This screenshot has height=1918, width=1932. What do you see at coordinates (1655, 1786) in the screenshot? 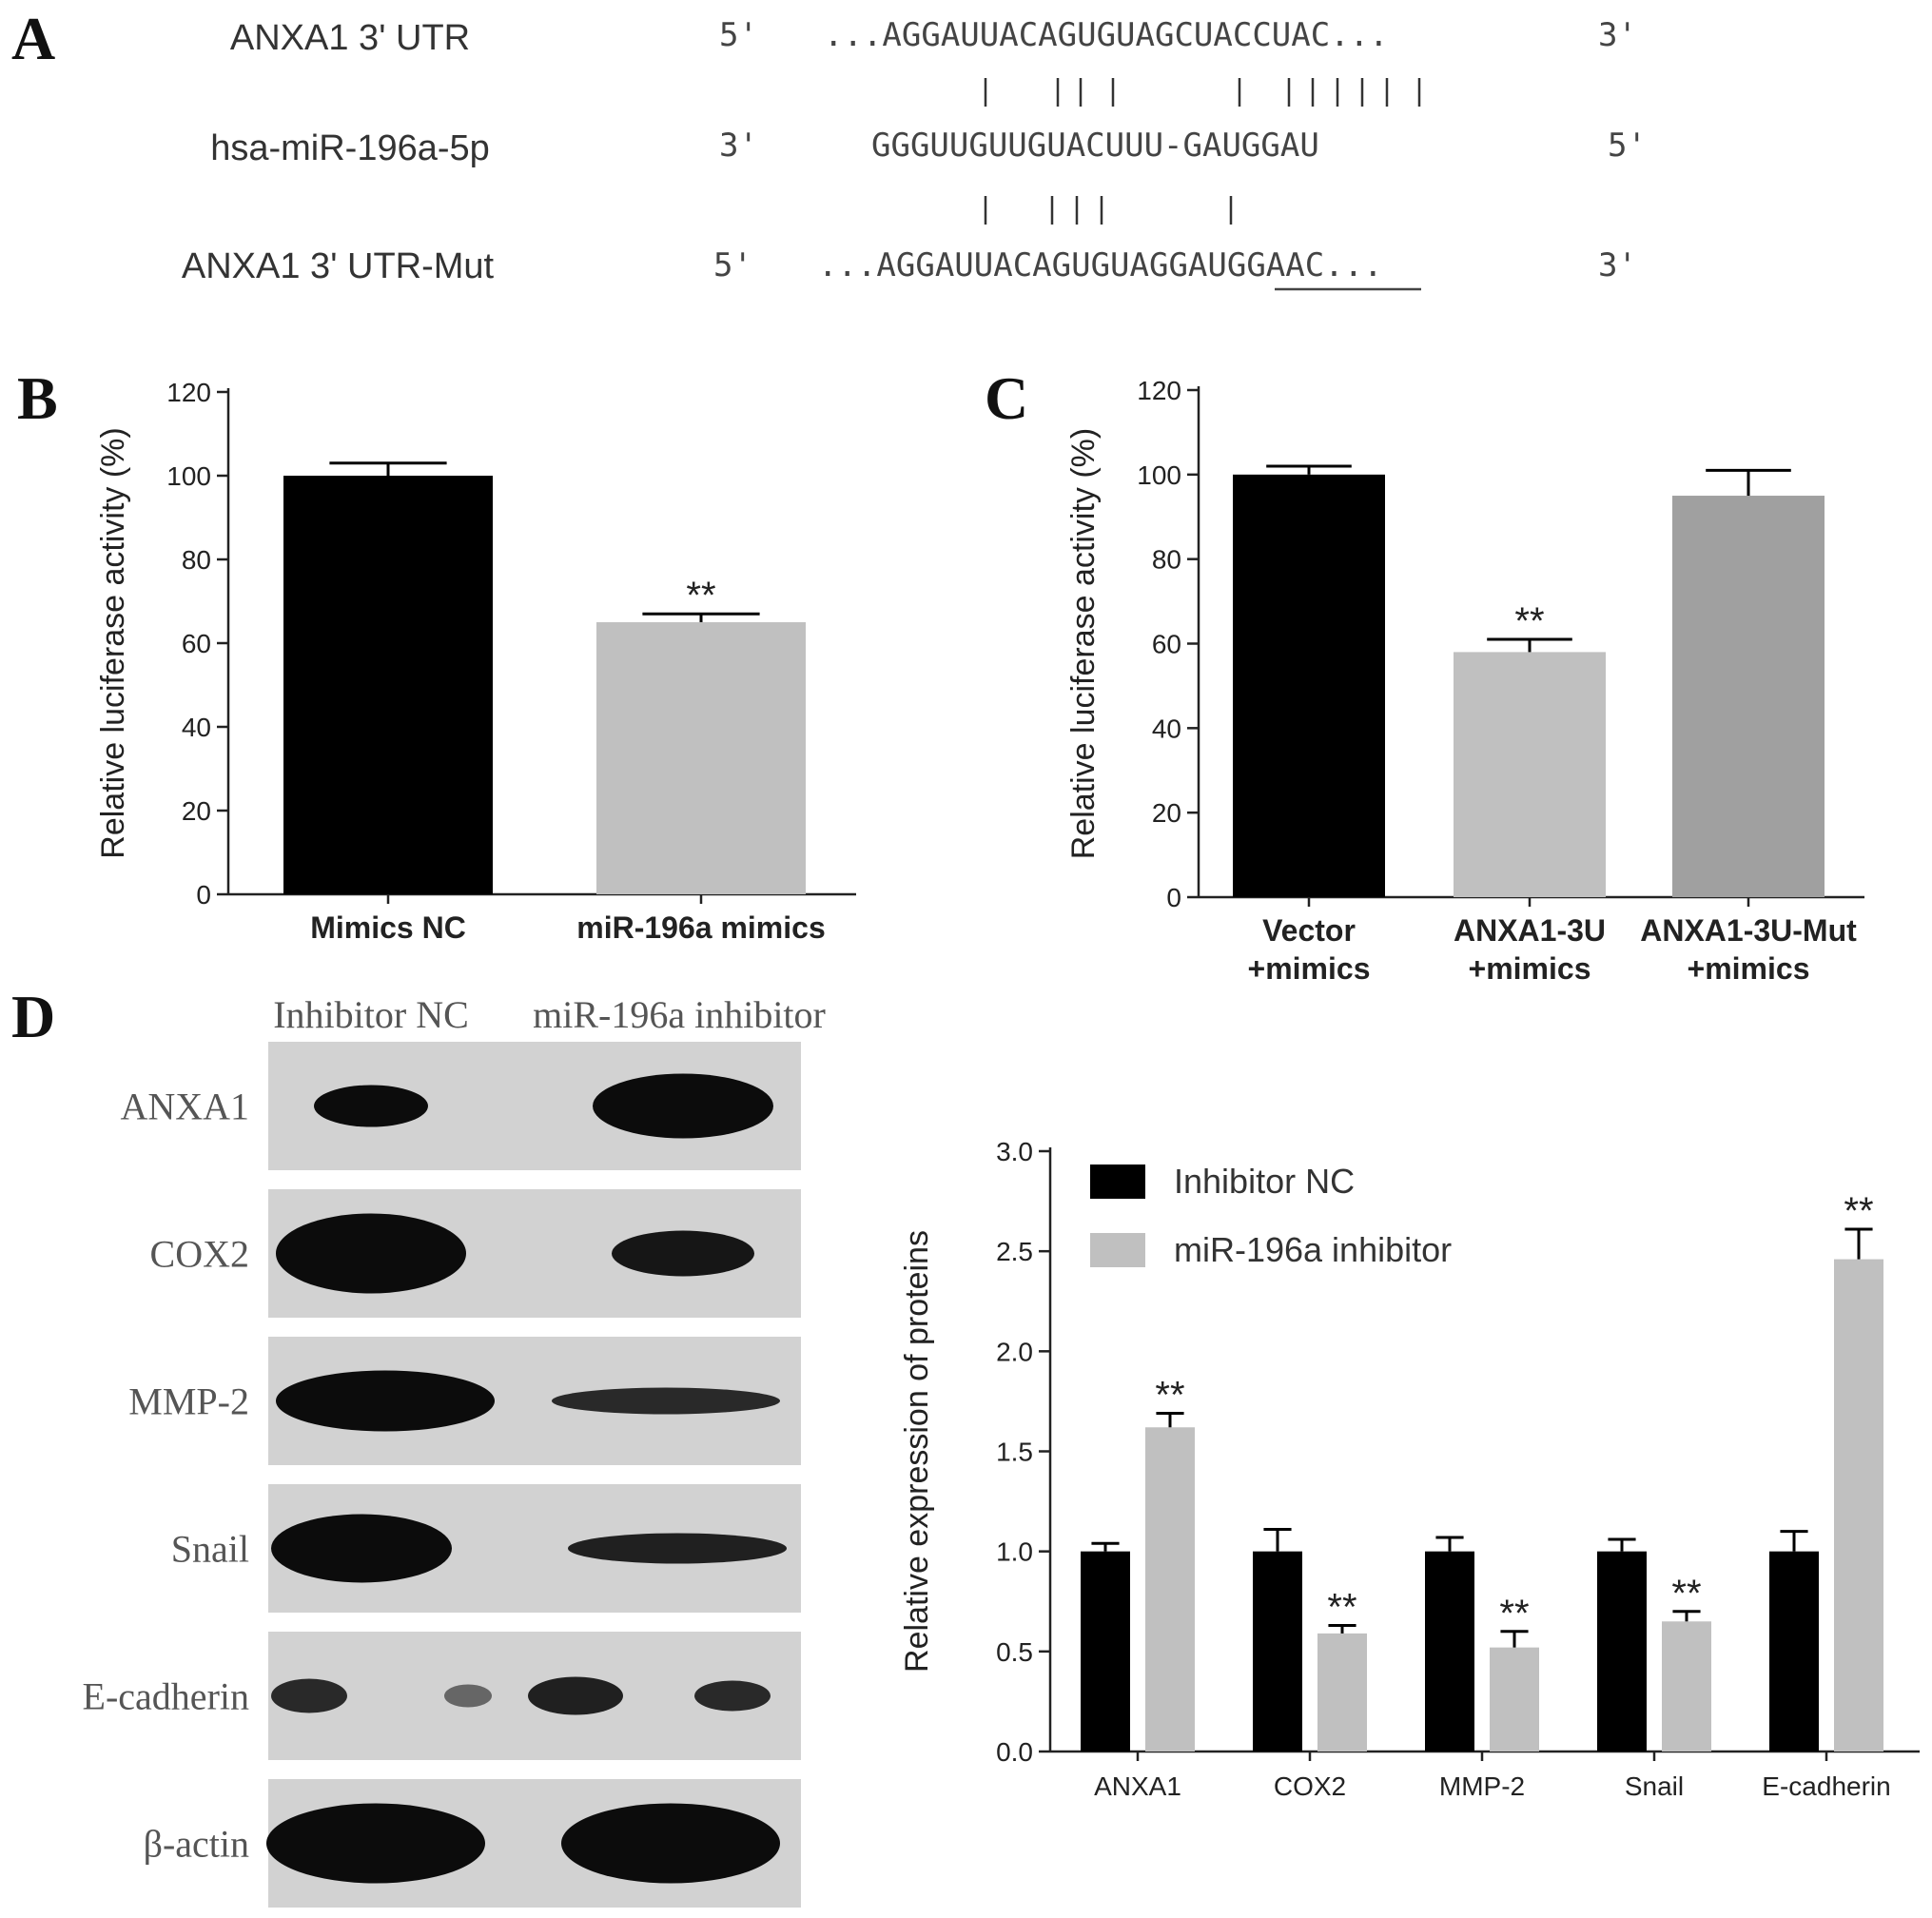
I see `x-tick-label-d: Snail` at bounding box center [1655, 1786].